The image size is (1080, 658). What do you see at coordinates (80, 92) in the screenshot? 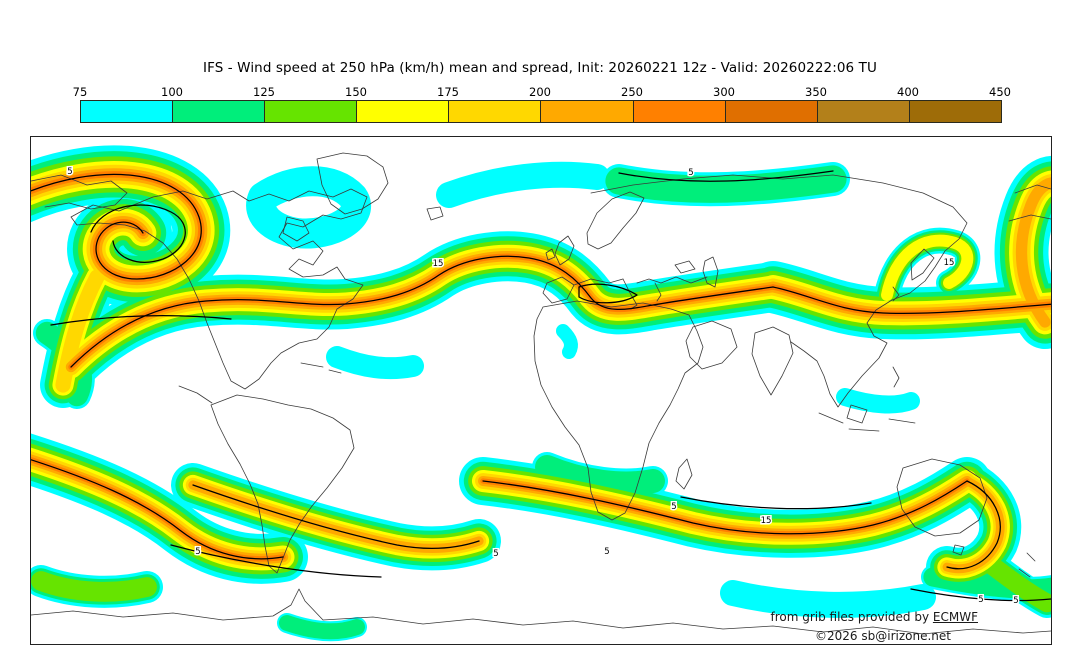
I see `colorbar-tick: 75` at bounding box center [80, 92].